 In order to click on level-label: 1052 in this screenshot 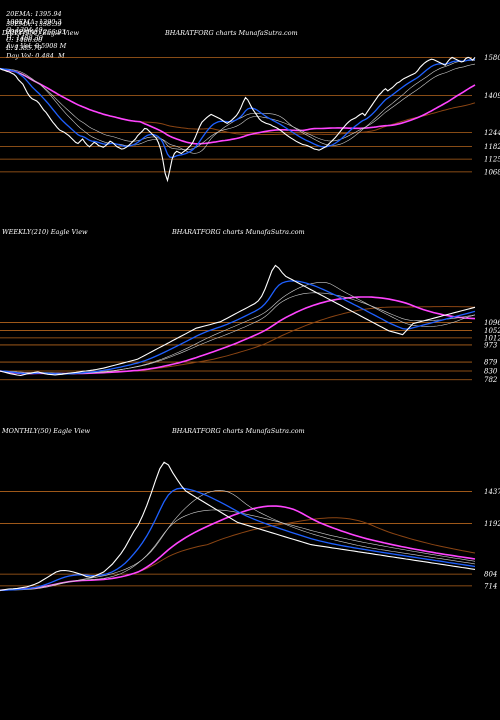, I will do `click(492, 331)`.